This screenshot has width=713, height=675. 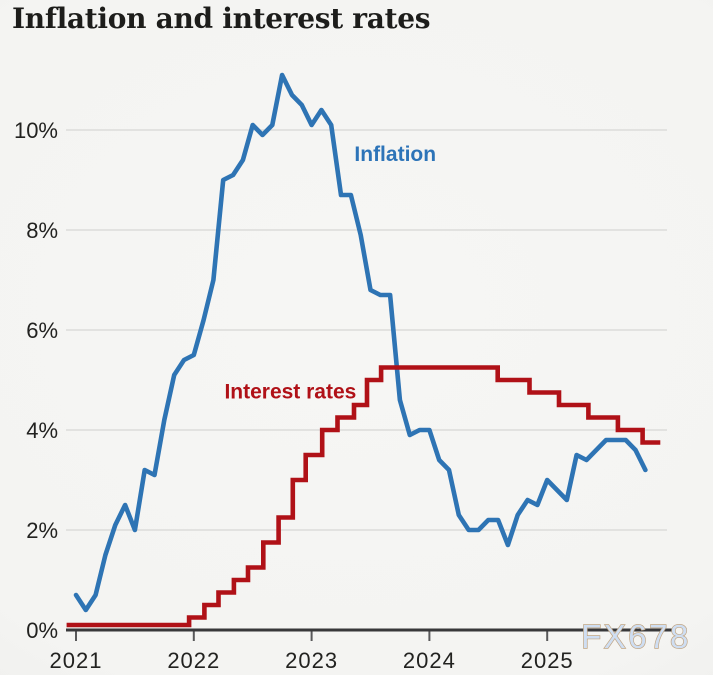 I want to click on watermark-fx678: FX678, so click(x=636, y=636).